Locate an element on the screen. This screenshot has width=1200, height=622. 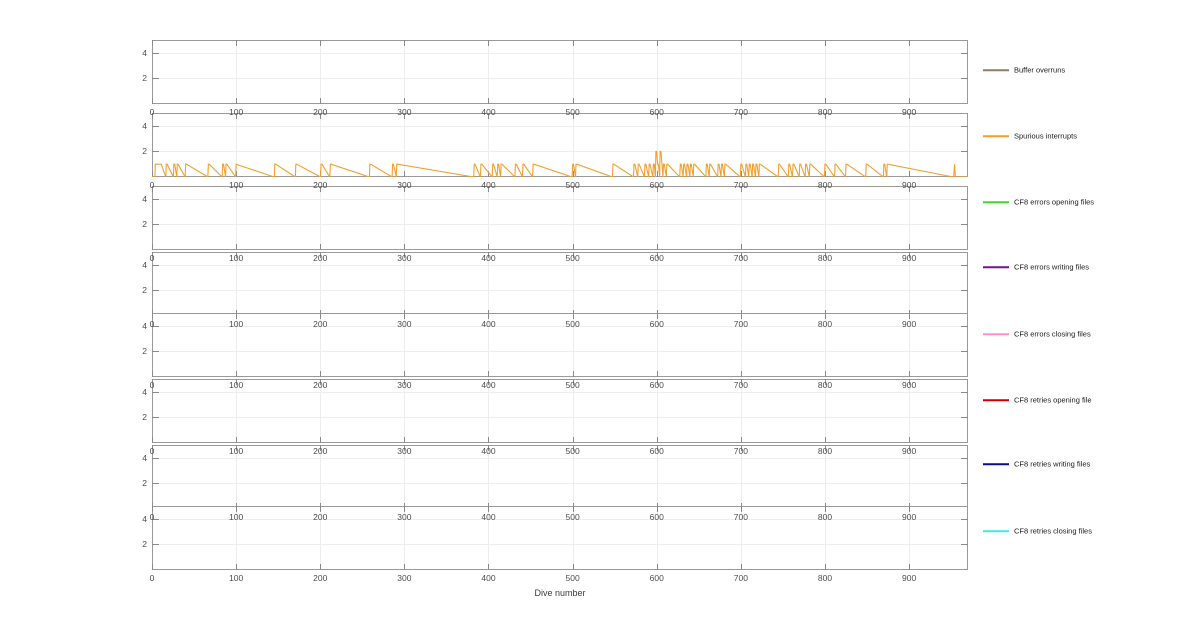
legend-item-5: CF8 errors closing files is located at coordinates (1037, 334).